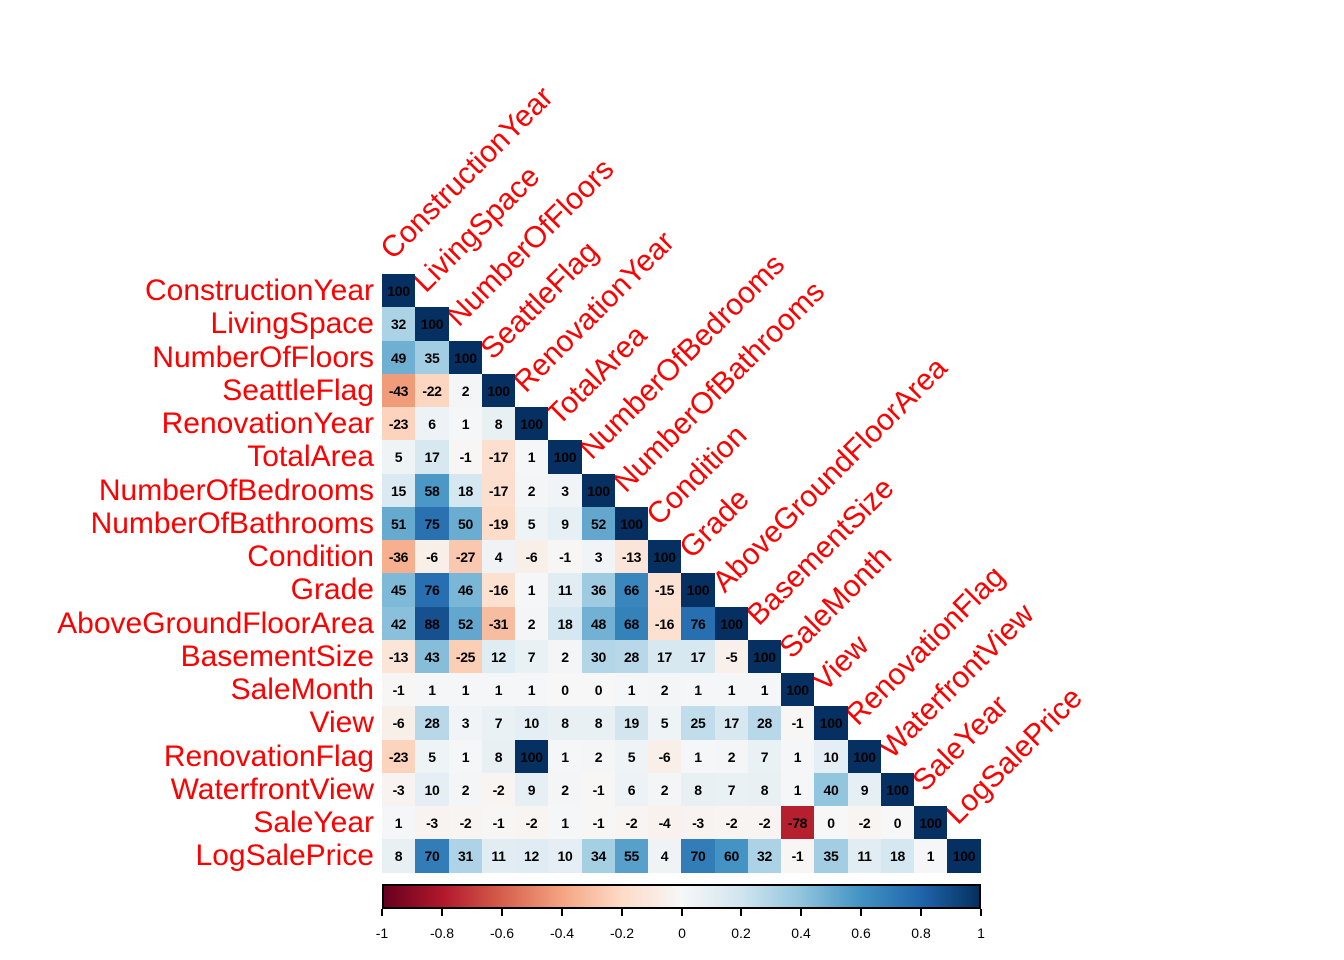 The image size is (1344, 960). I want to click on matrix-cell: 32, so click(764, 856).